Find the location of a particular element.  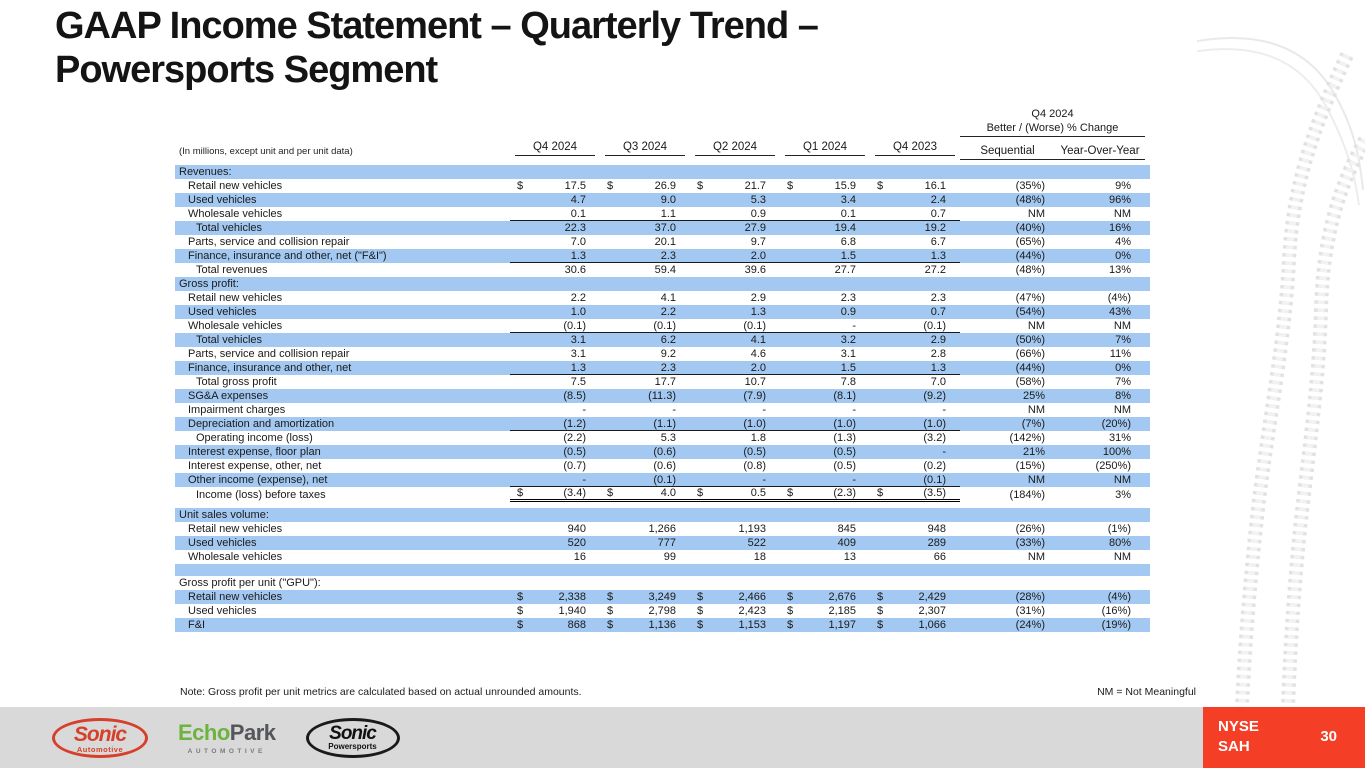

cell-value: (0.7) is located at coordinates (574, 466).